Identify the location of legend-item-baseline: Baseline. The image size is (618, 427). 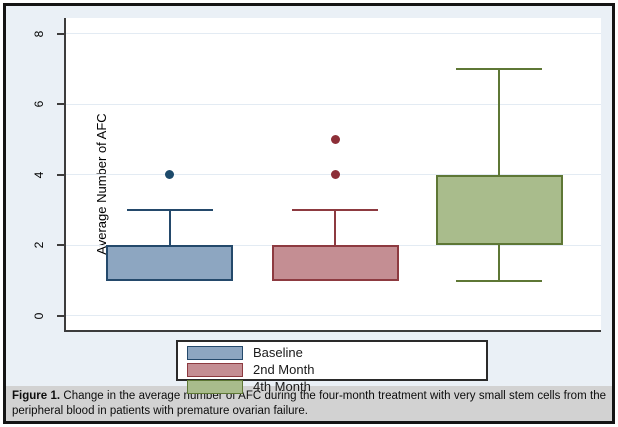
(260, 352).